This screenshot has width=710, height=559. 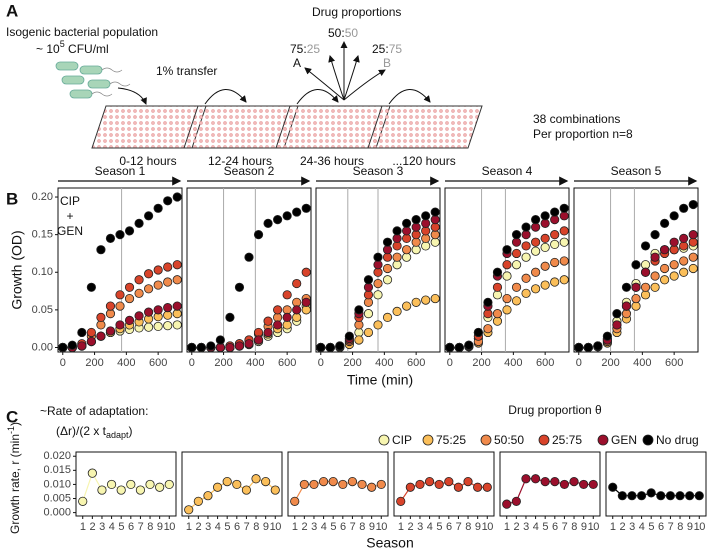 I want to click on y-label-part: Growth rate, r (min, so click(x=15, y=484).